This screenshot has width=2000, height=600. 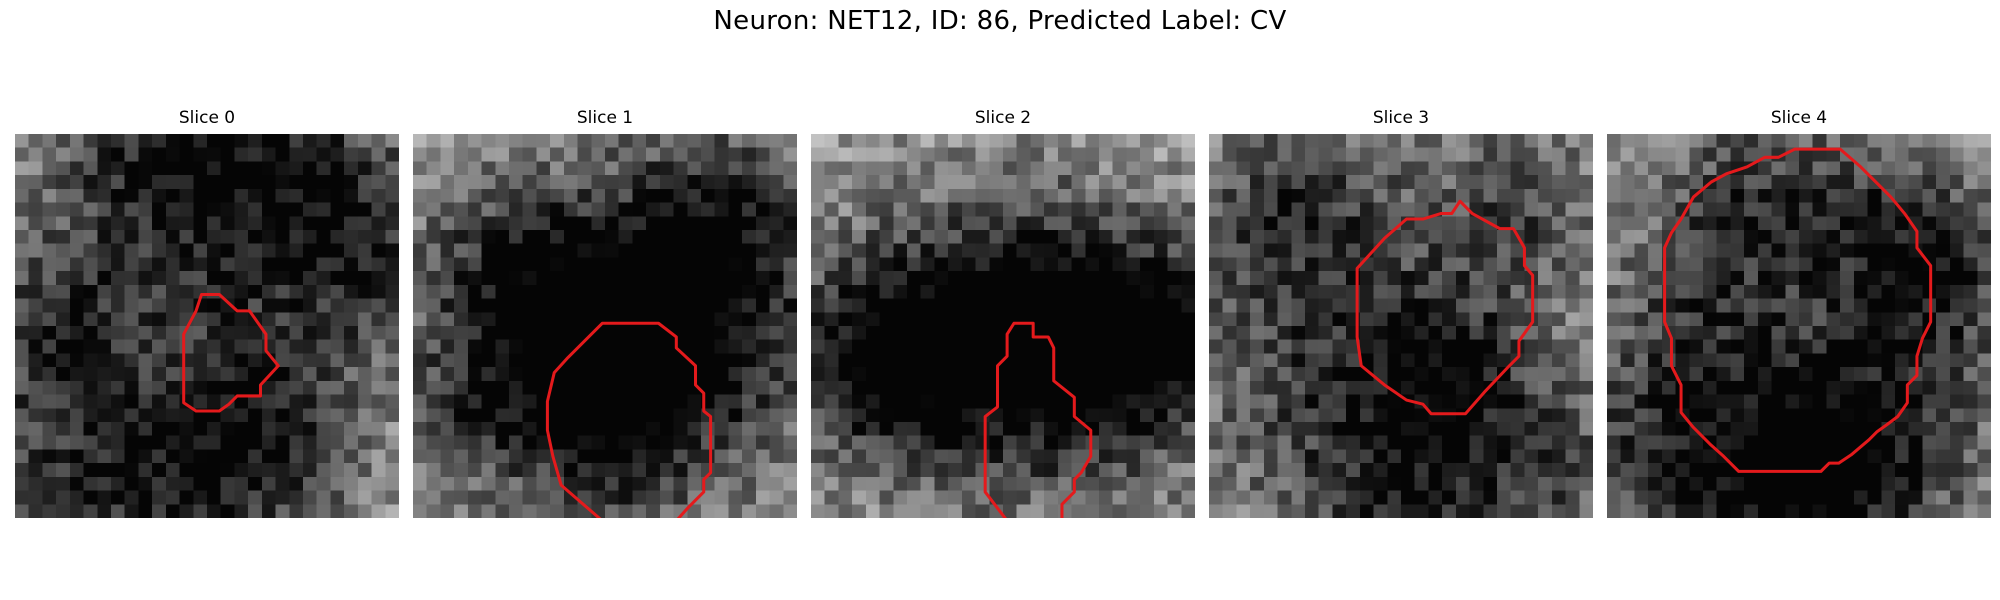 What do you see at coordinates (1799, 118) in the screenshot?
I see `slice-title-4: Slice 4` at bounding box center [1799, 118].